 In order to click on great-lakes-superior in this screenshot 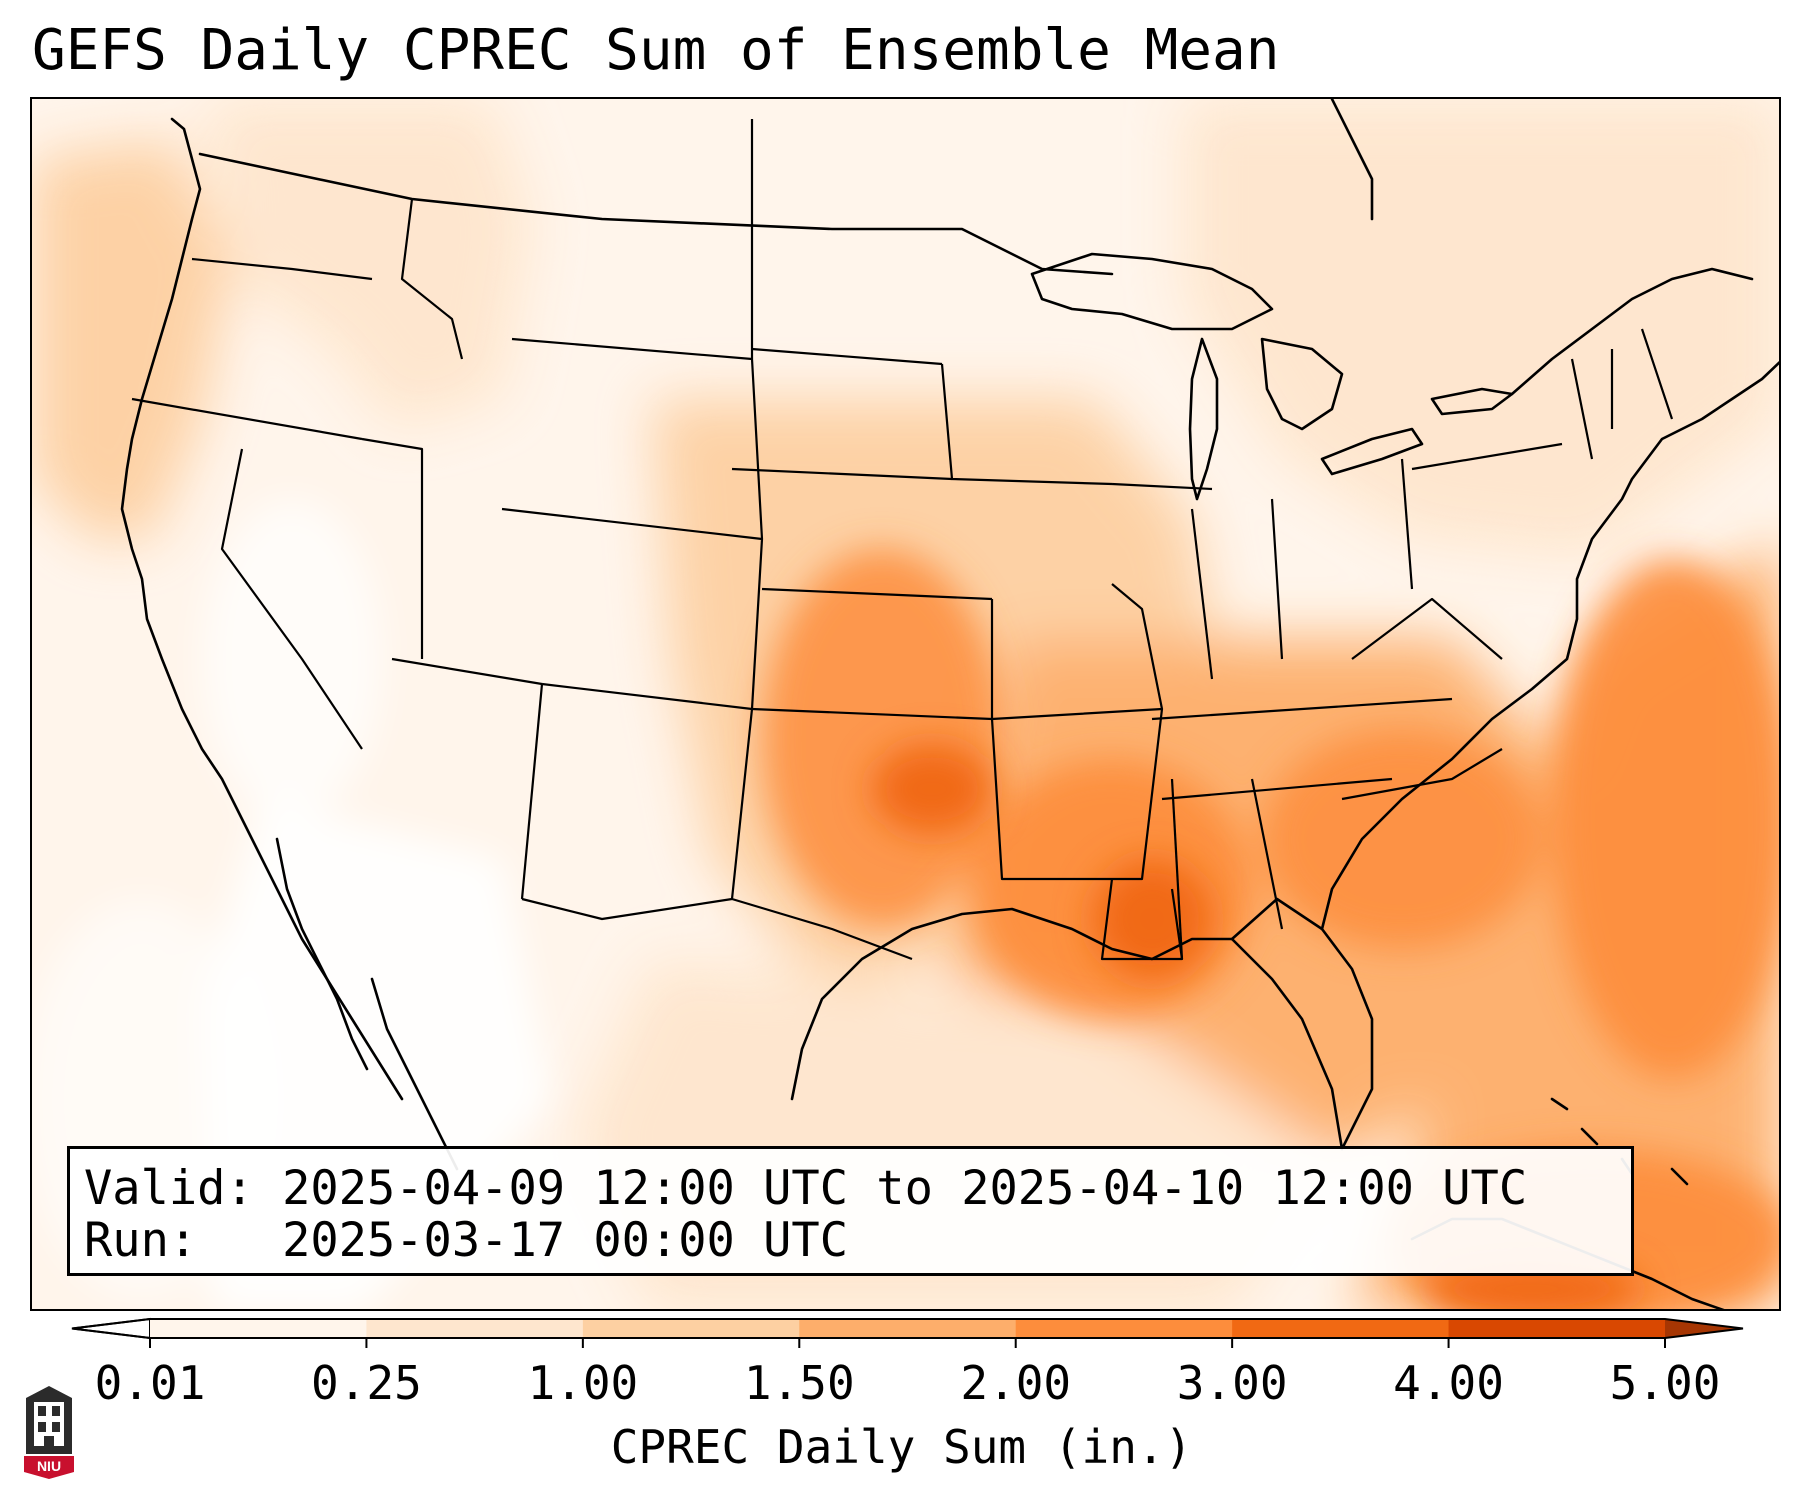, I will do `click(1152, 291)`.